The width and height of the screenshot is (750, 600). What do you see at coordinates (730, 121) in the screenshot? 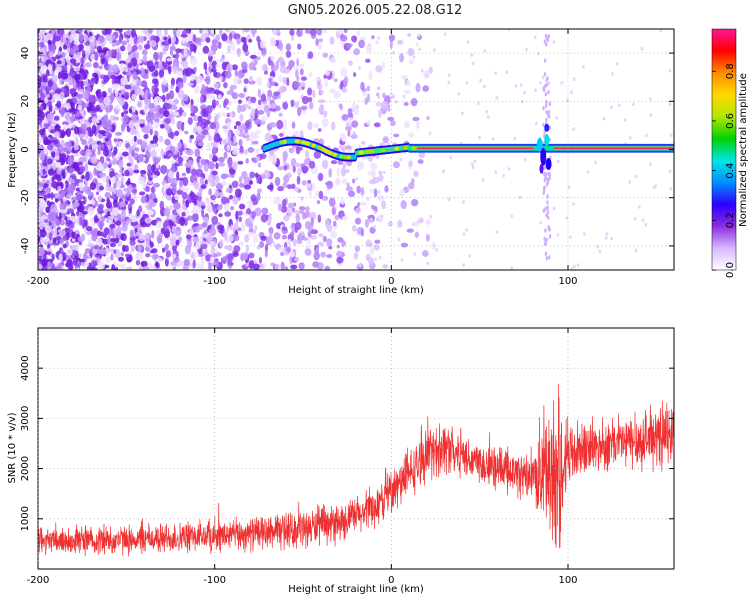
I see `colorbar-tick-label: 0.6` at bounding box center [730, 121].